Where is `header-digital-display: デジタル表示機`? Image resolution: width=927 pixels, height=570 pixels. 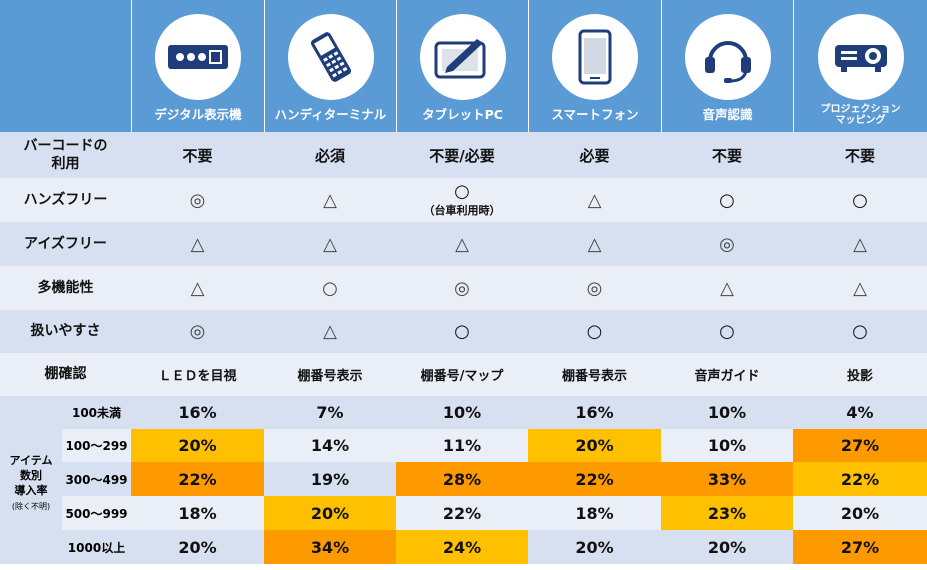 header-digital-display: デジタル表示機 is located at coordinates (197, 66).